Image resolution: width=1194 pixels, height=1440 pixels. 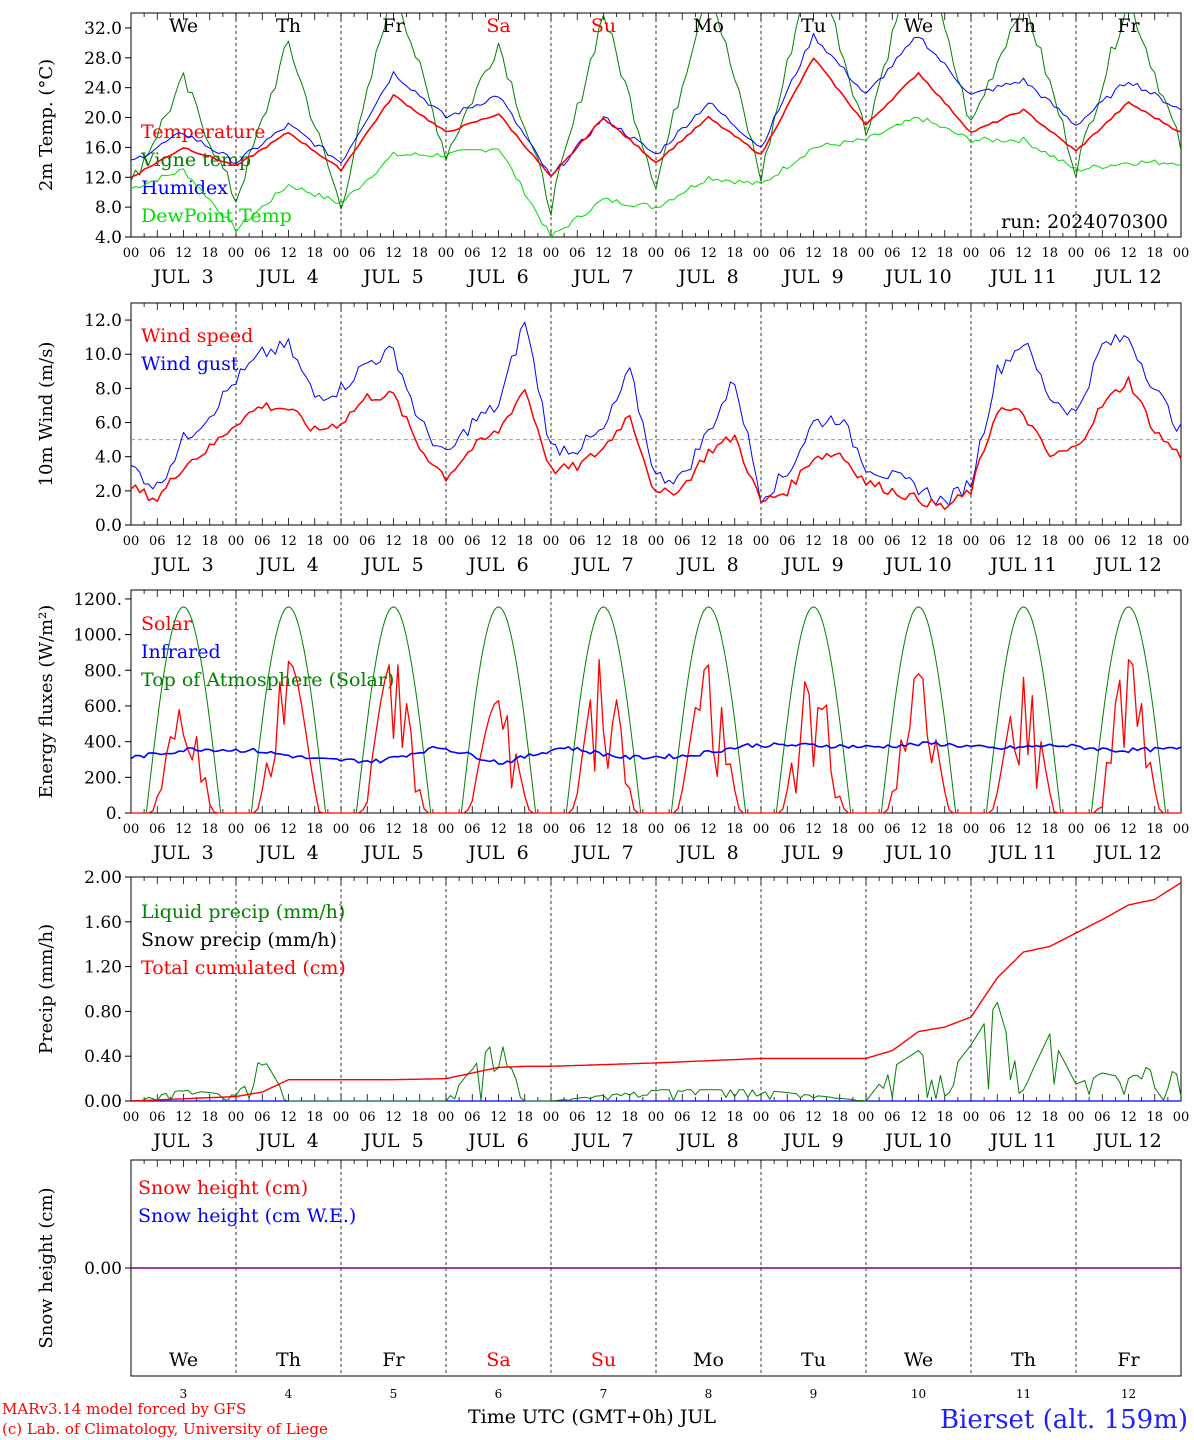 What do you see at coordinates (243, 968) in the screenshot?
I see `legend-entry: Total cumulated (cm)` at bounding box center [243, 968].